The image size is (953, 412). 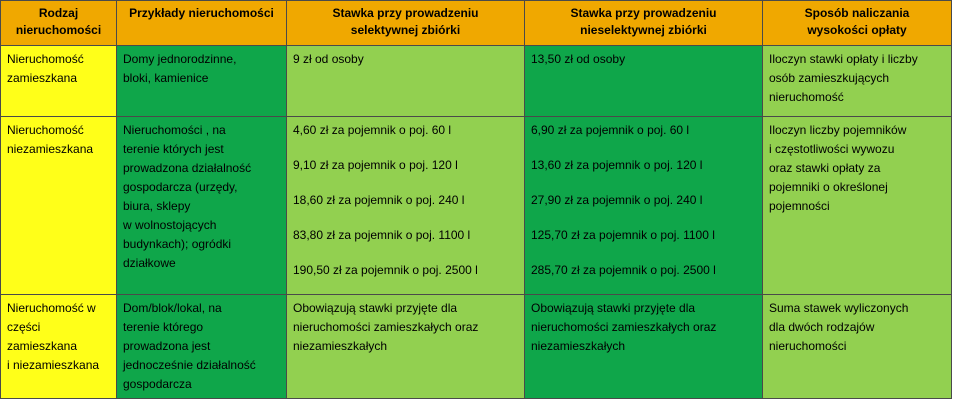 I want to click on cell-text-line: budynkach); ogródki, so click(x=177, y=244).